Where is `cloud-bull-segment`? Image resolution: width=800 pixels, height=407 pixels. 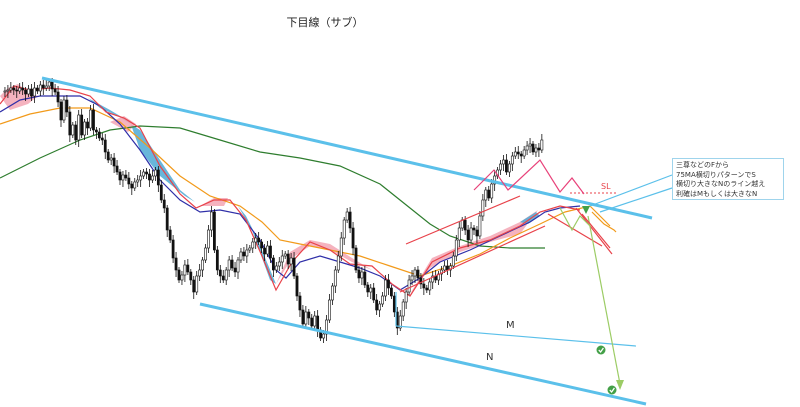 cloud-bull-segment is located at coordinates (324, 262).